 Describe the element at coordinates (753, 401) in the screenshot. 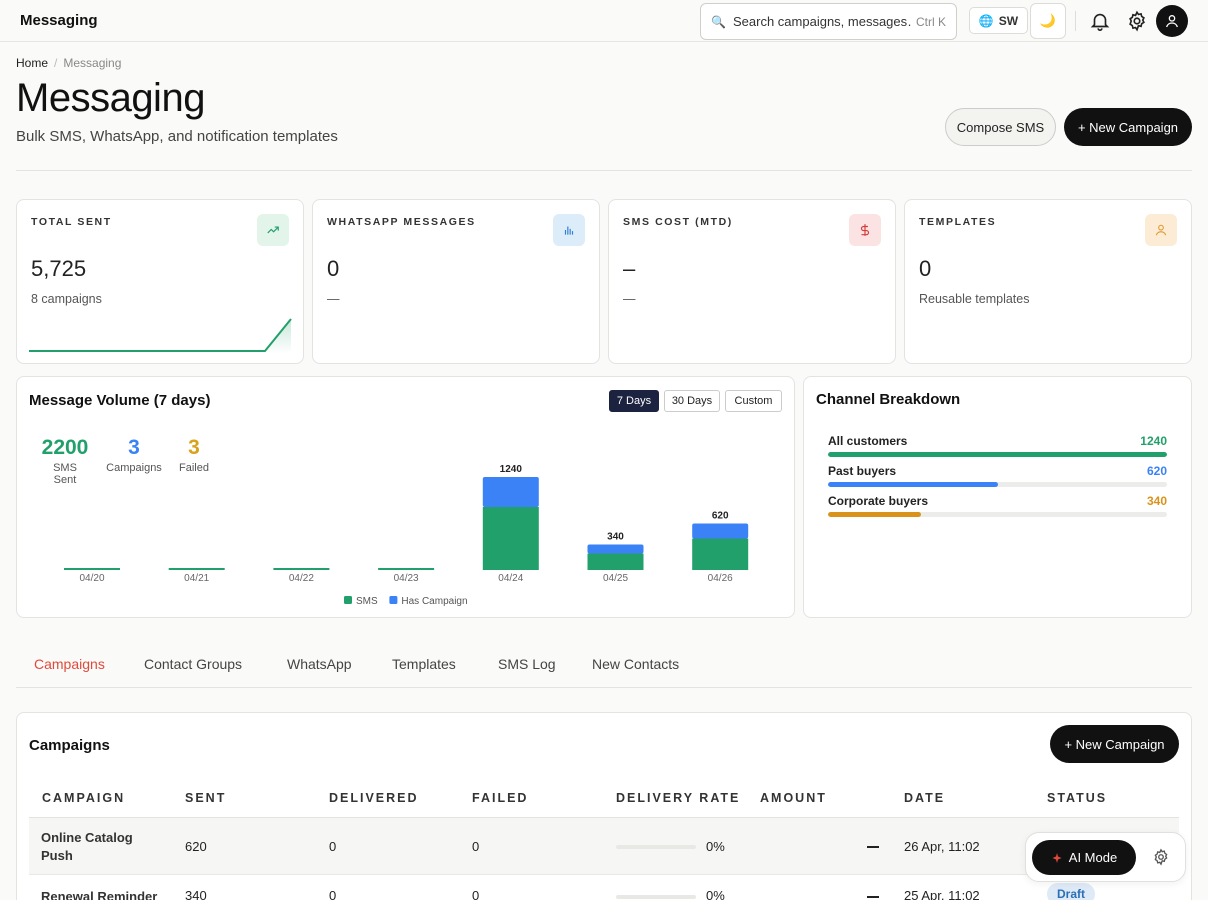

I see `range-custom: Custom` at that location.